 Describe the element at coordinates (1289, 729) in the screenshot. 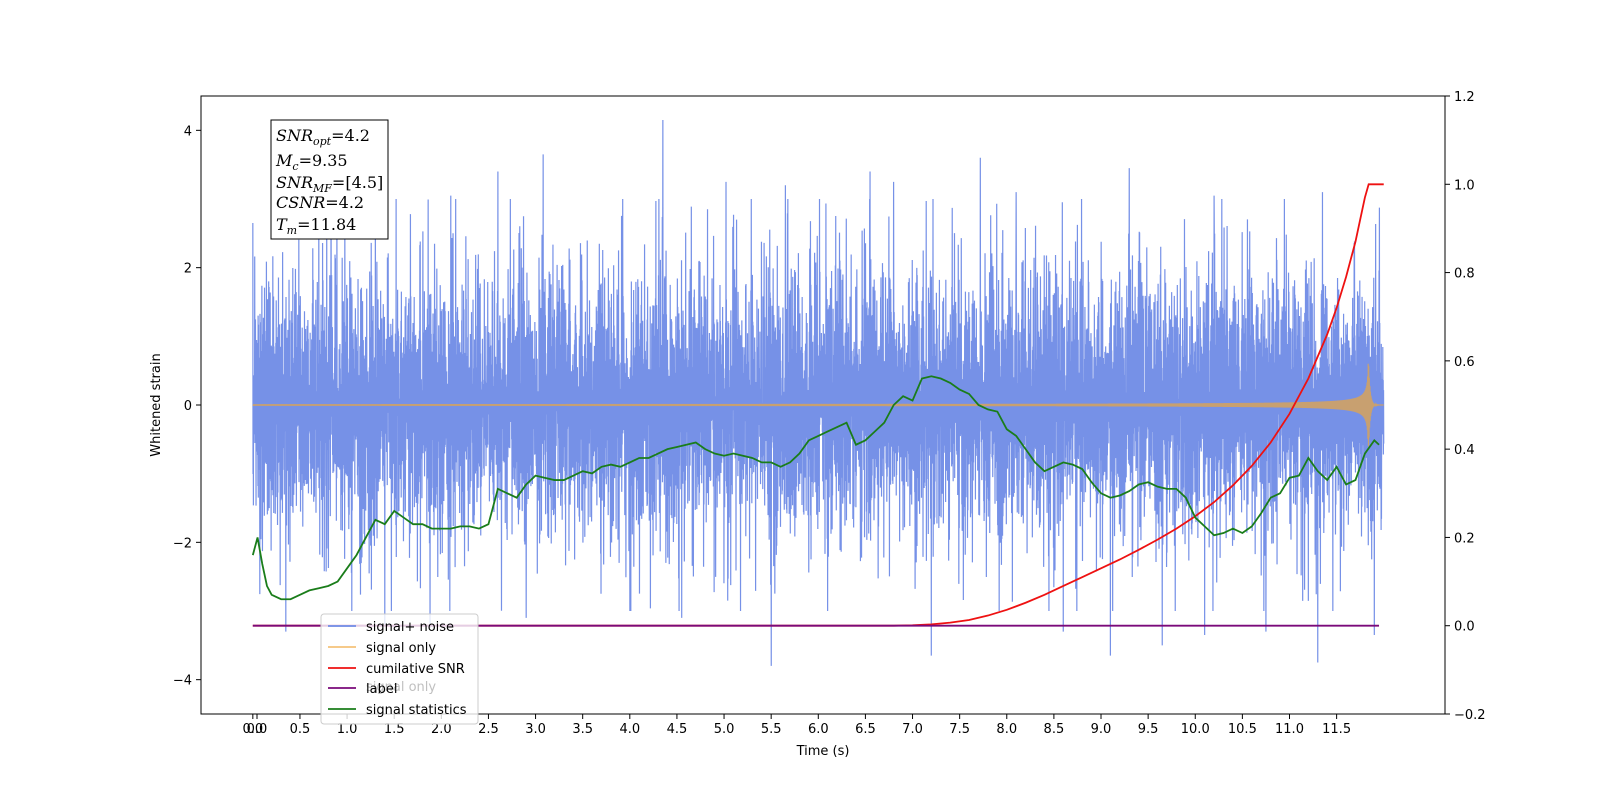

I see `x-tick-label: 11.0` at that location.